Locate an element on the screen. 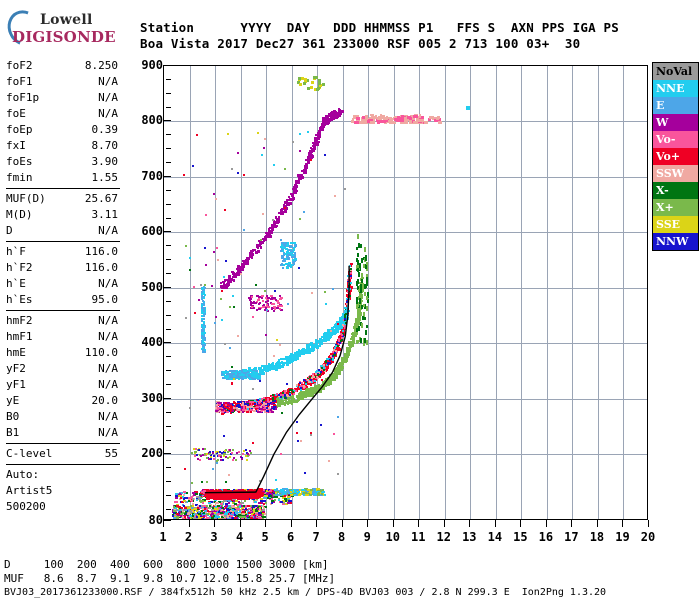 This screenshot has height=600, width=700. param-auto-code: 500200 is located at coordinates (26, 506).